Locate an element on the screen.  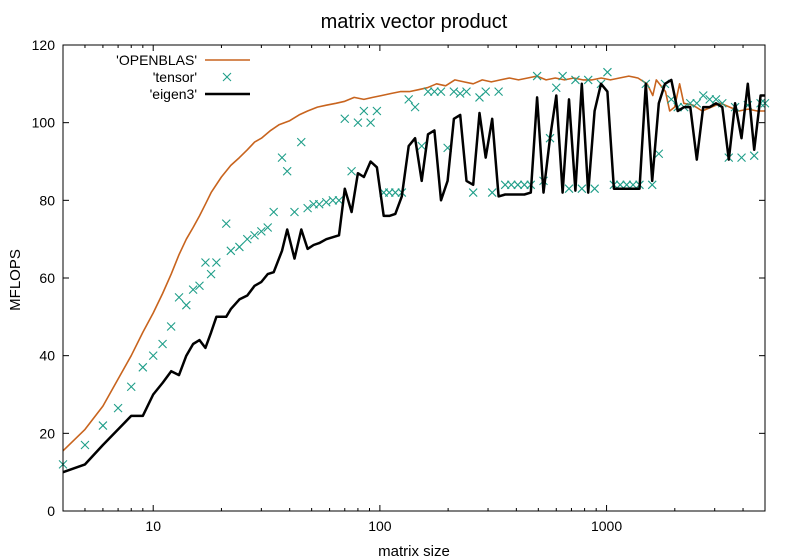
legend: 'OPENBLAS''tensor''eigen3' is located at coordinates (183, 77).